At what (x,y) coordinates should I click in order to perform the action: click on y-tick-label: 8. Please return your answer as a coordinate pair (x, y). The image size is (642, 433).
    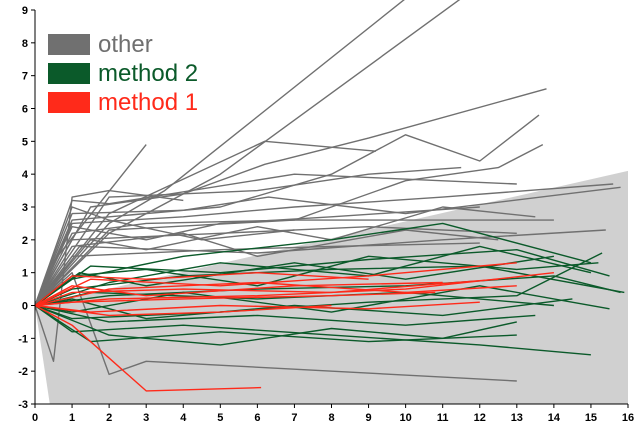
    Looking at the image, I should click on (25, 44).